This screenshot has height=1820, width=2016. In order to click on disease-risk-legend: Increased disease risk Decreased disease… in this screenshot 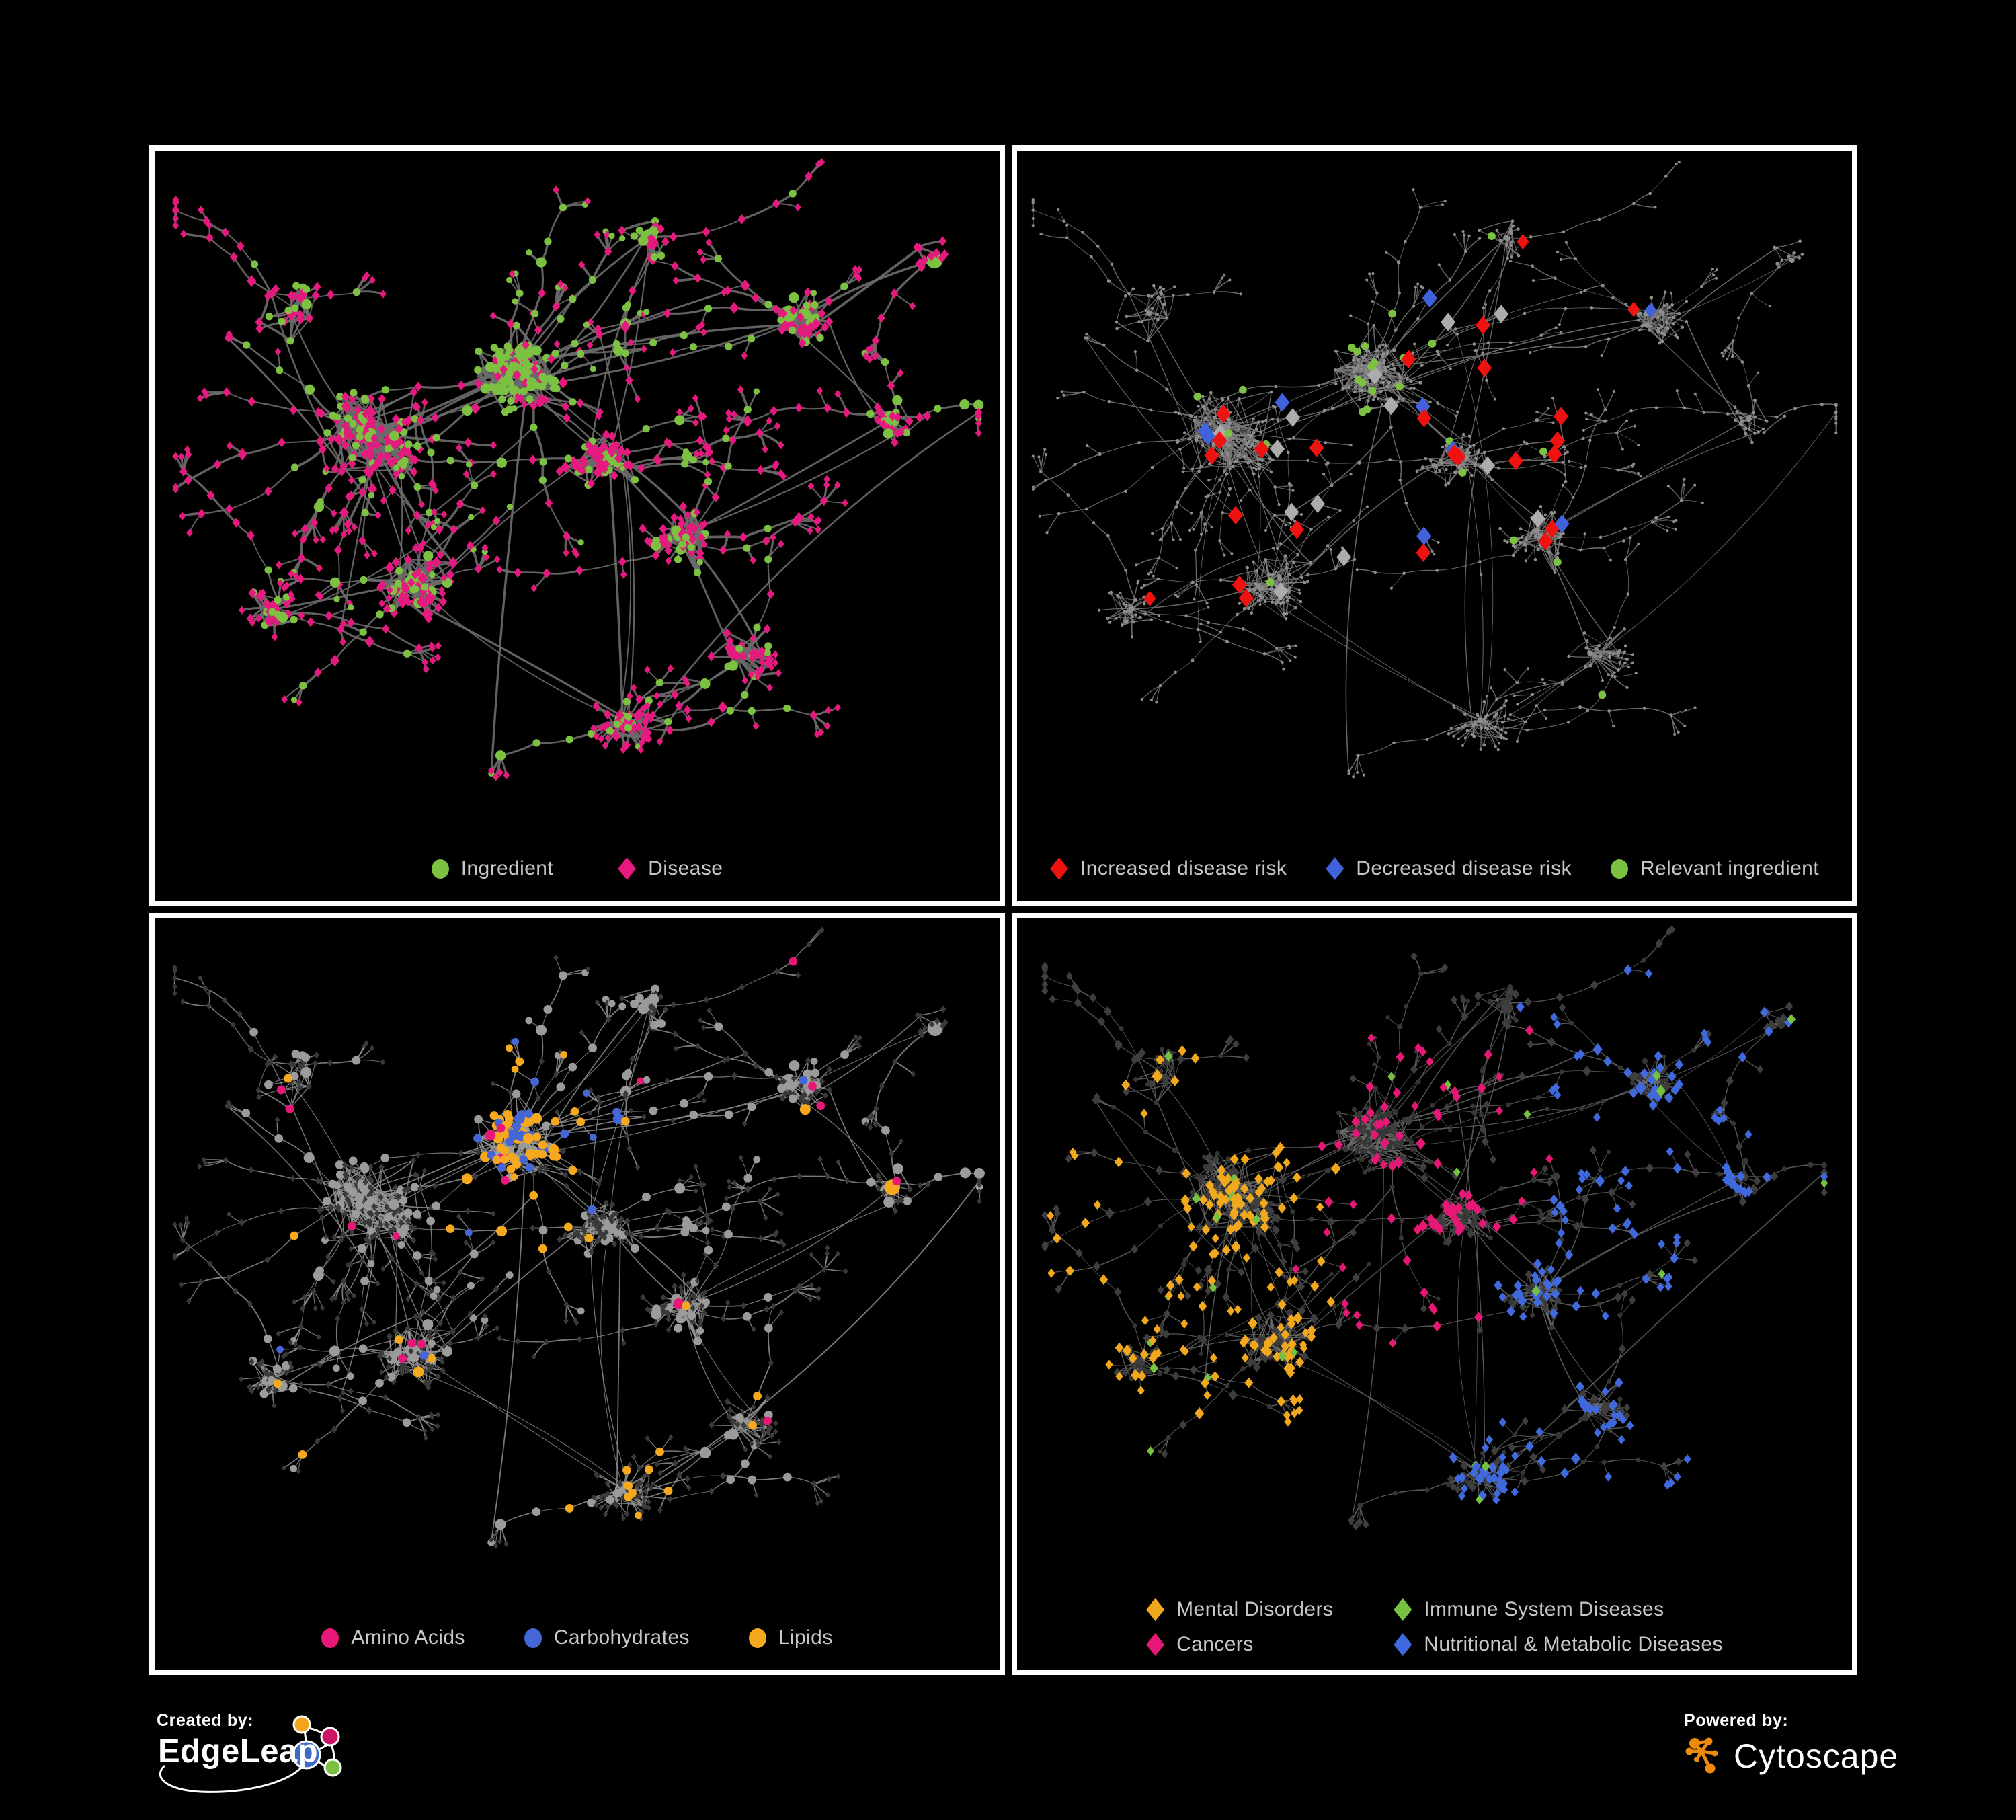, I will do `click(1434, 868)`.